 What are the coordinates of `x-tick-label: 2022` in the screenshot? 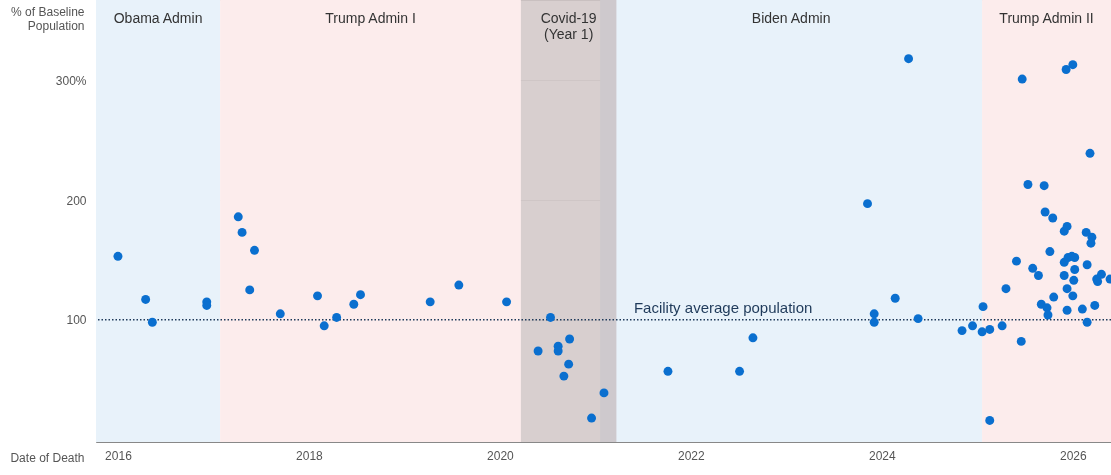 It's located at (692, 455).